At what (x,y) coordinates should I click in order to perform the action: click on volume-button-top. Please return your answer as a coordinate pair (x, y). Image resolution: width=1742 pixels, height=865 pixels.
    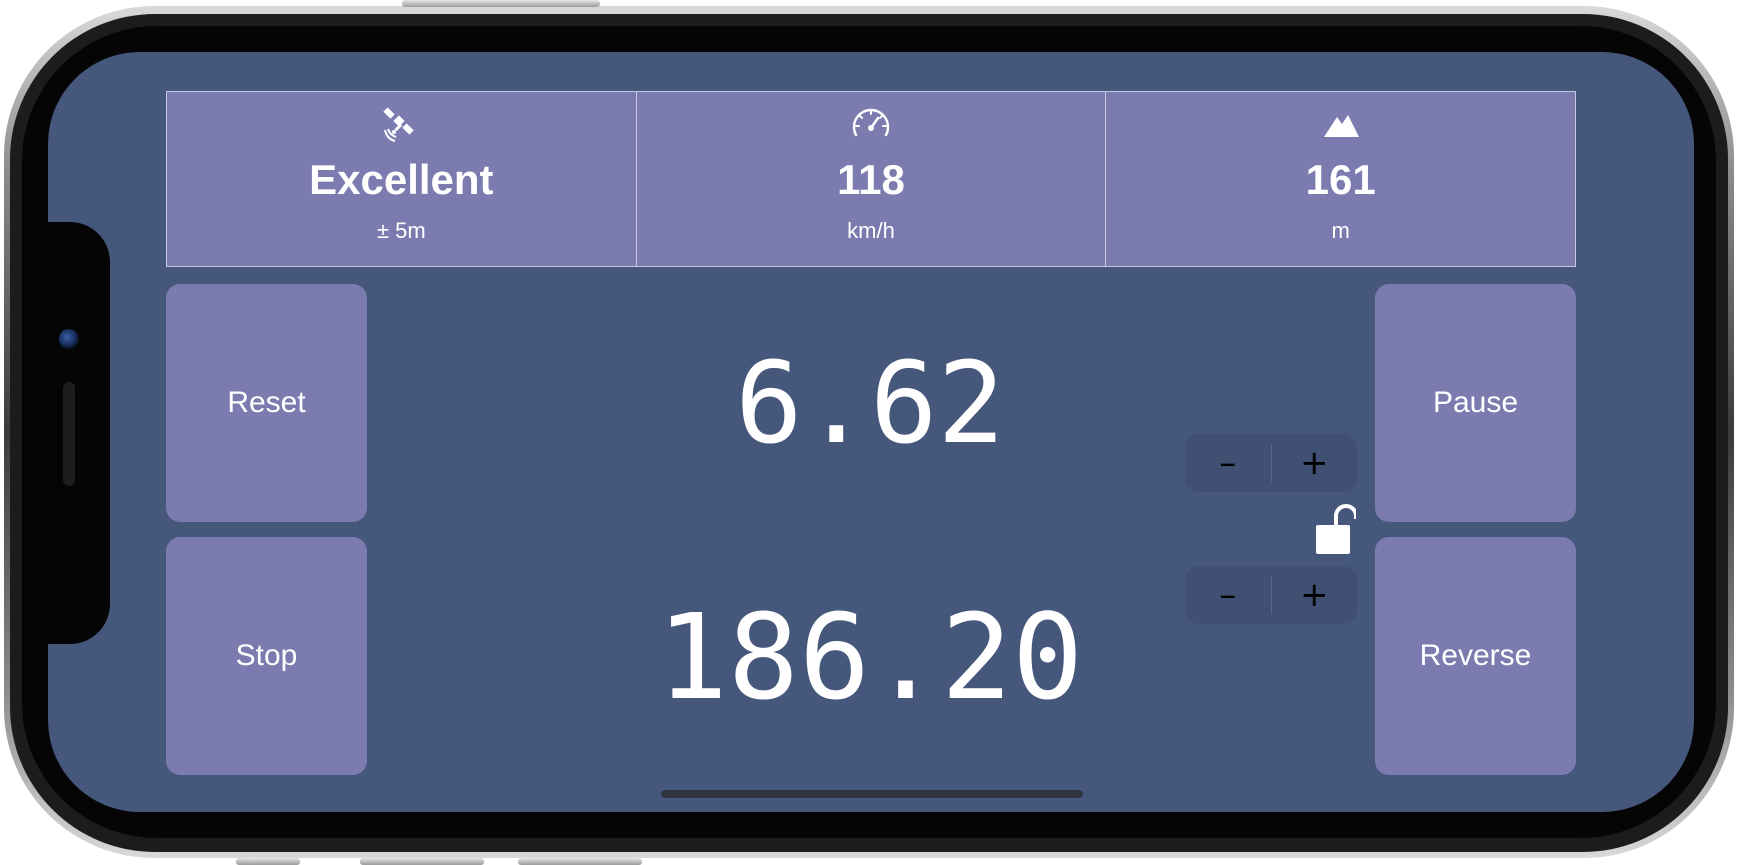
    Looking at the image, I should click on (501, 3).